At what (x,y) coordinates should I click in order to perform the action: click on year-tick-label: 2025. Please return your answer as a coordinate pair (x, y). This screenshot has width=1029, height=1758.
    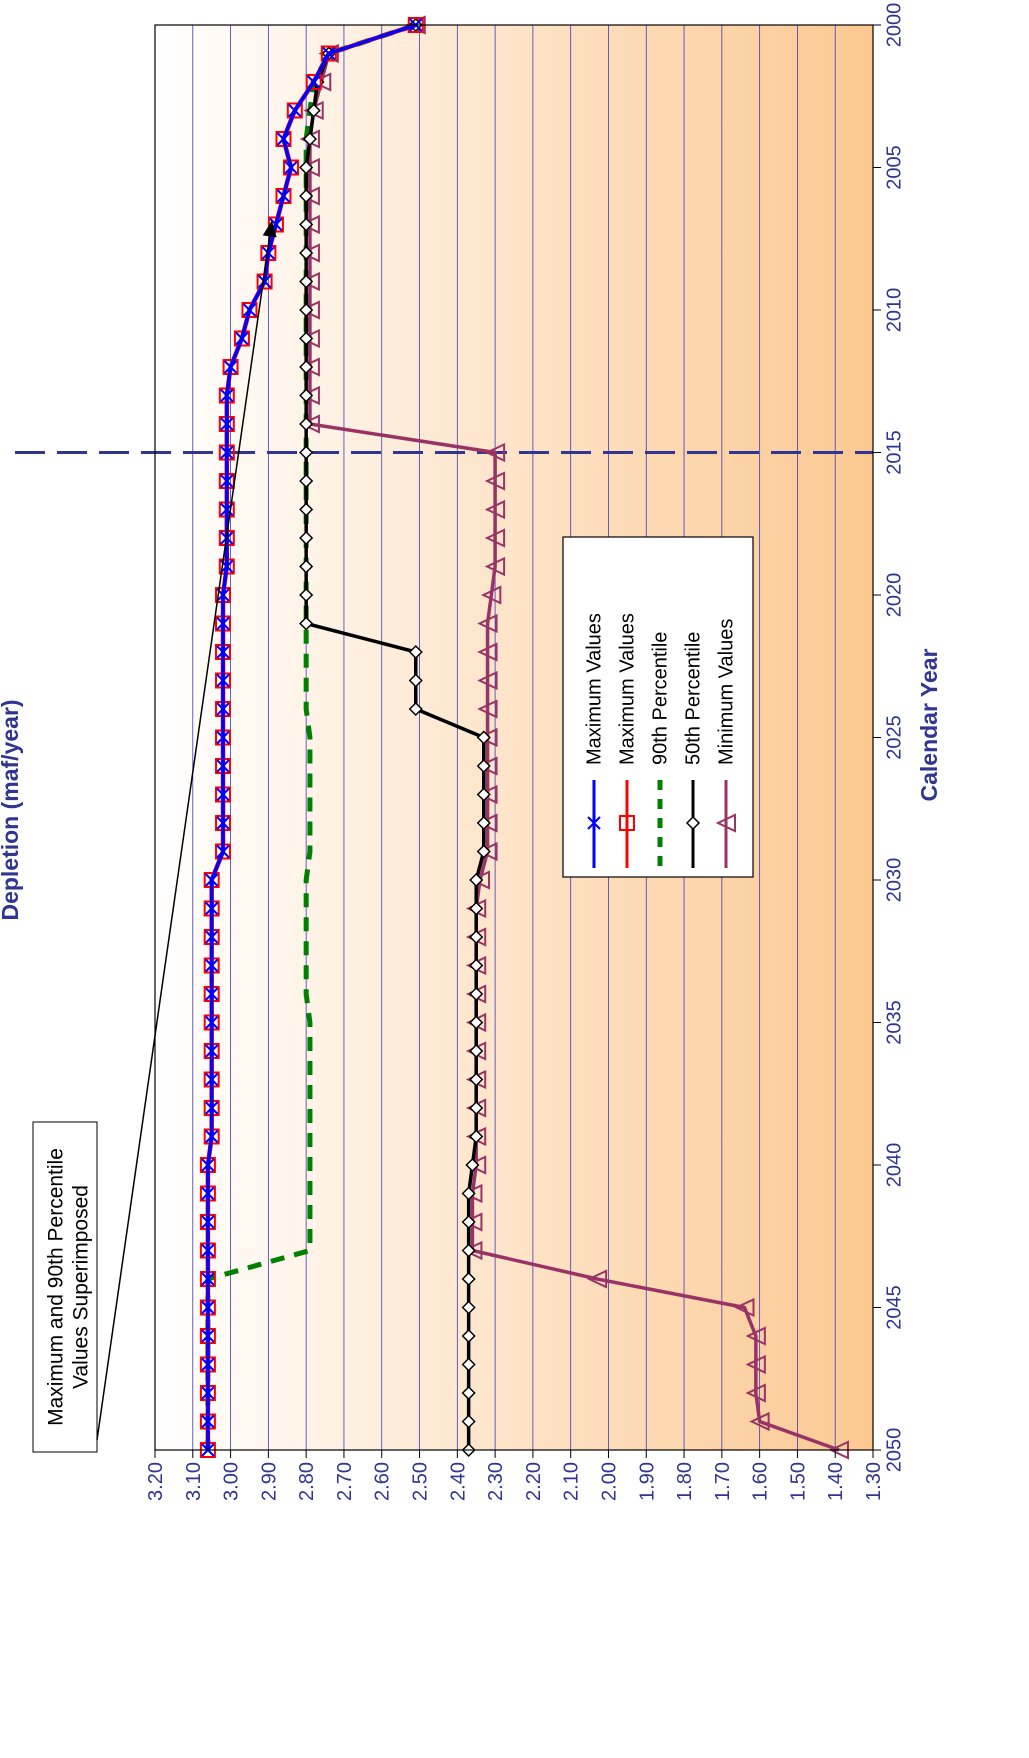
    Looking at the image, I should click on (895, 737).